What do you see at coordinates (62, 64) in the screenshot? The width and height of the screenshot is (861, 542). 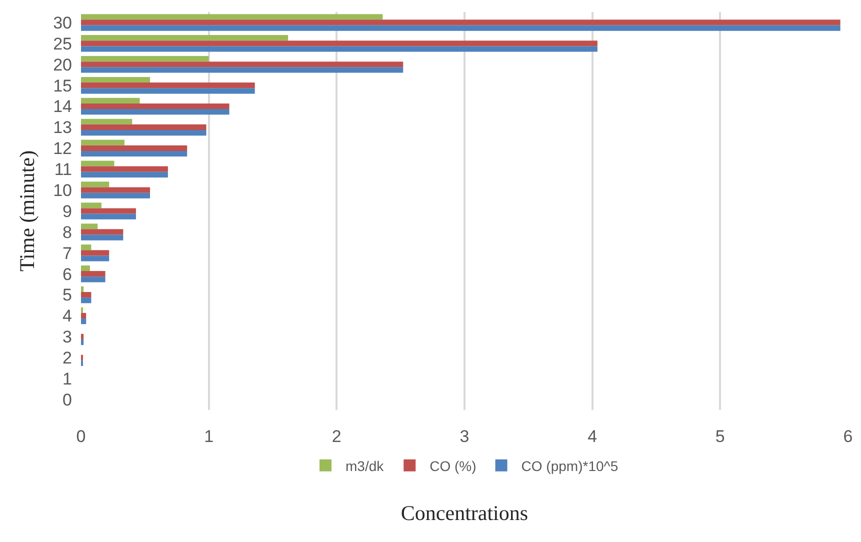 I see `y-tick-label: 20` at bounding box center [62, 64].